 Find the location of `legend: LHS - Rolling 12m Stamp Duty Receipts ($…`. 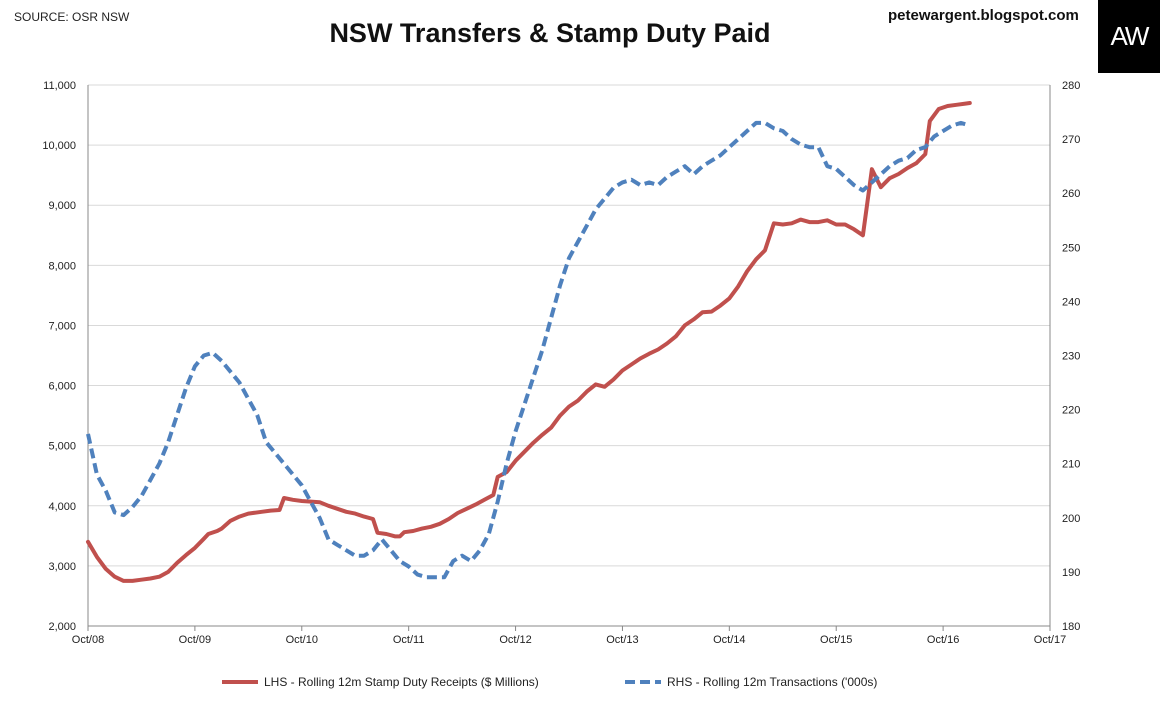

legend: LHS - Rolling 12m Stamp Duty Receipts ($… is located at coordinates (549, 682).